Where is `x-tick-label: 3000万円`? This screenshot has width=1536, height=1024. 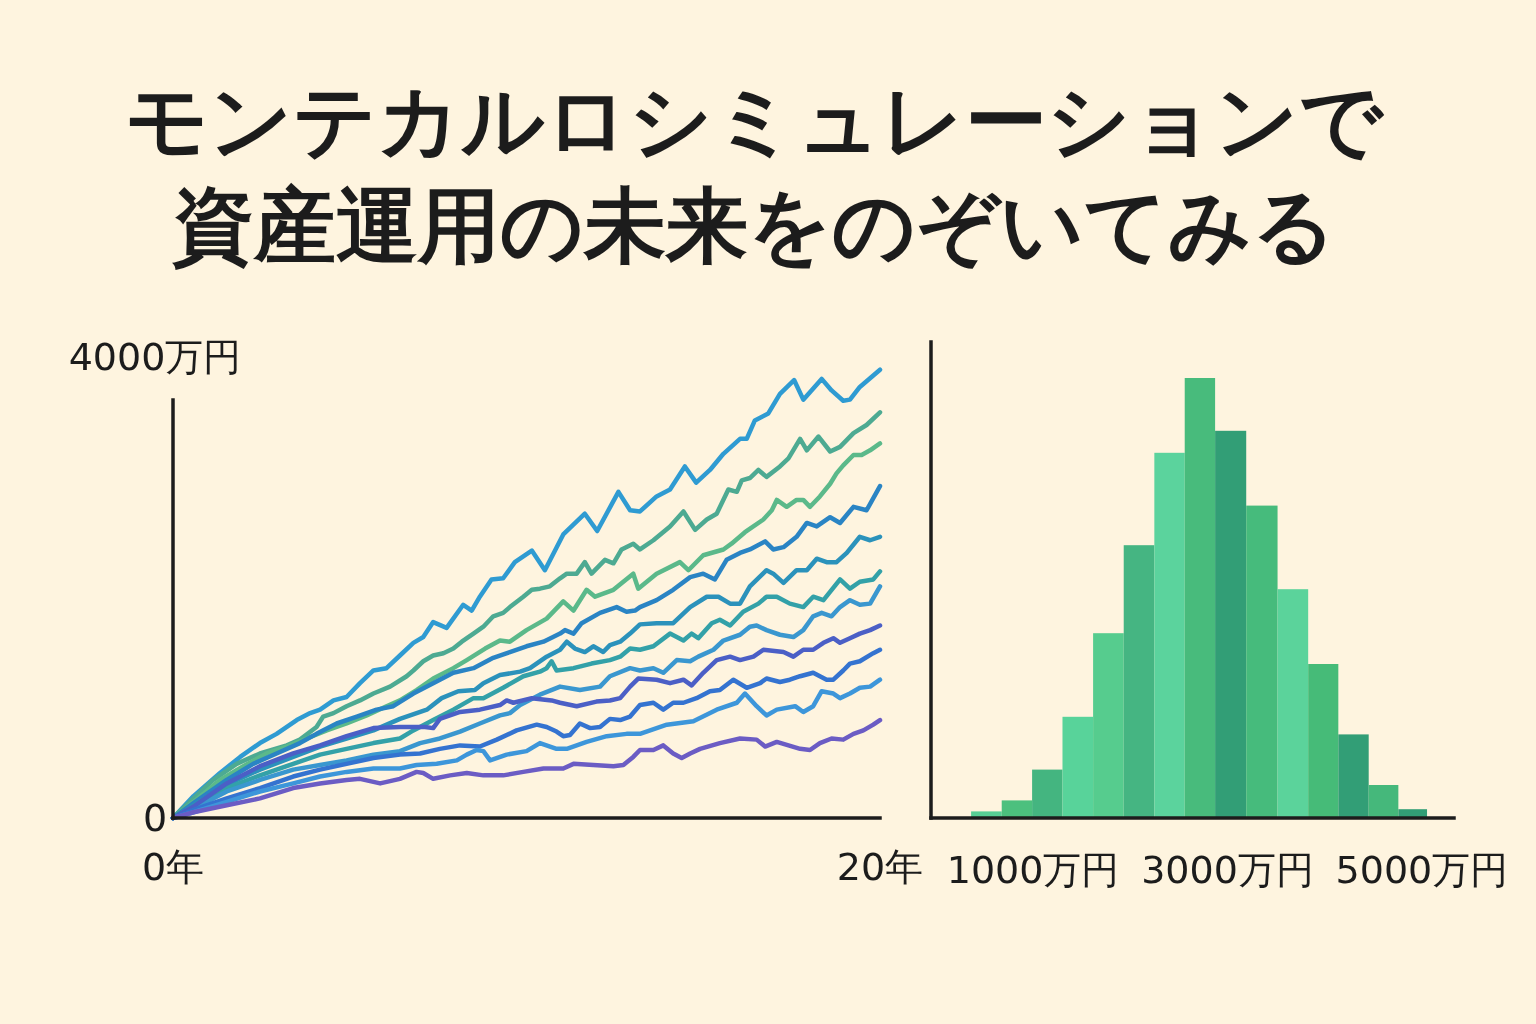
x-tick-label: 3000万円 is located at coordinates (1227, 870).